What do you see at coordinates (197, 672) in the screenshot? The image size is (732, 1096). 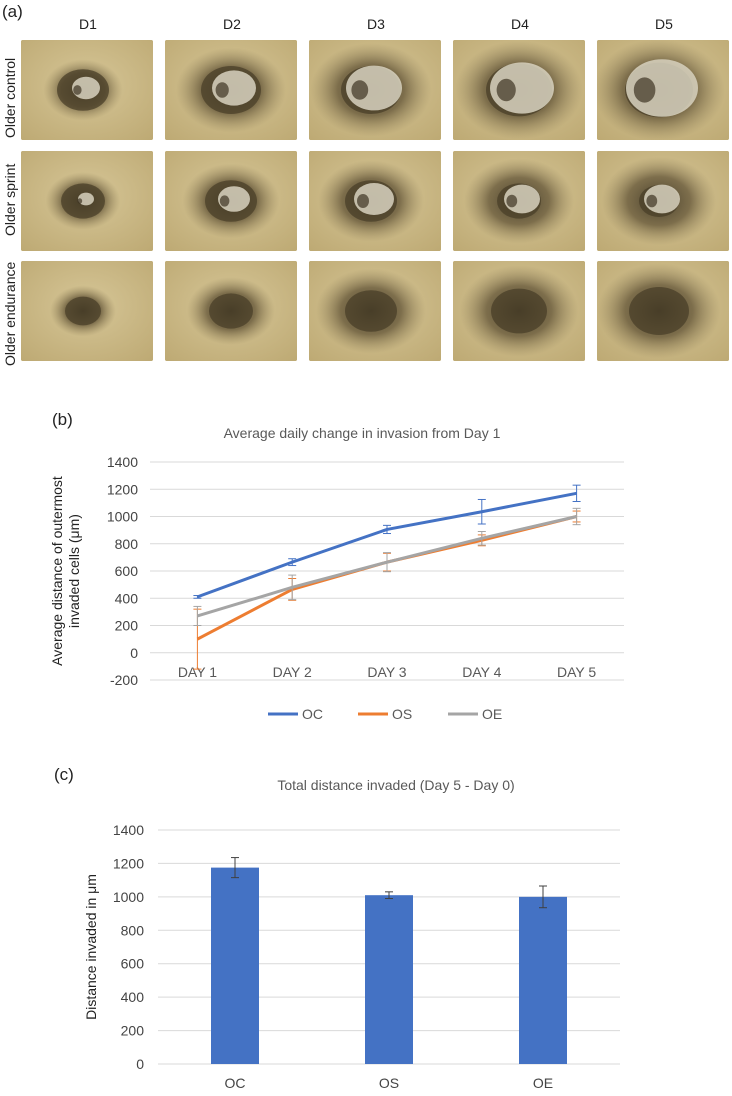 I see `line-chart-xtick-label: DAY 1` at bounding box center [197, 672].